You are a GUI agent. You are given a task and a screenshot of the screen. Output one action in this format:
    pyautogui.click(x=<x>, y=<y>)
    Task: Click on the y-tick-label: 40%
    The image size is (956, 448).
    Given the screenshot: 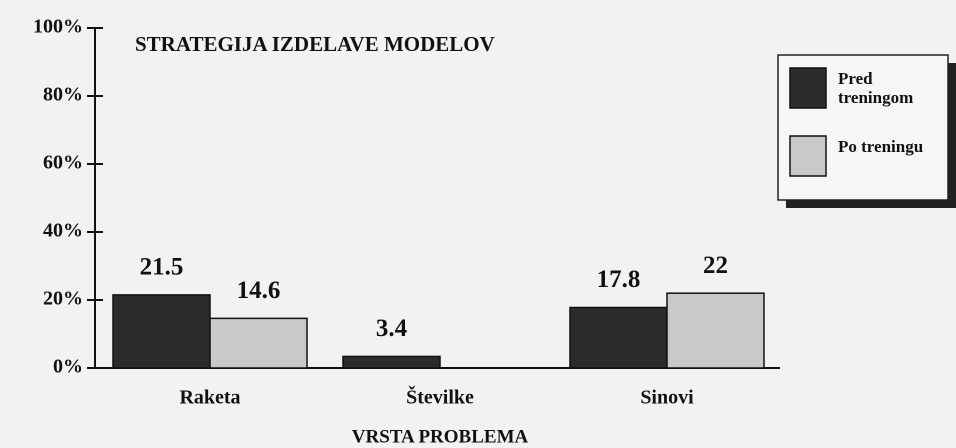 What is the action you would take?
    pyautogui.click(x=63, y=231)
    